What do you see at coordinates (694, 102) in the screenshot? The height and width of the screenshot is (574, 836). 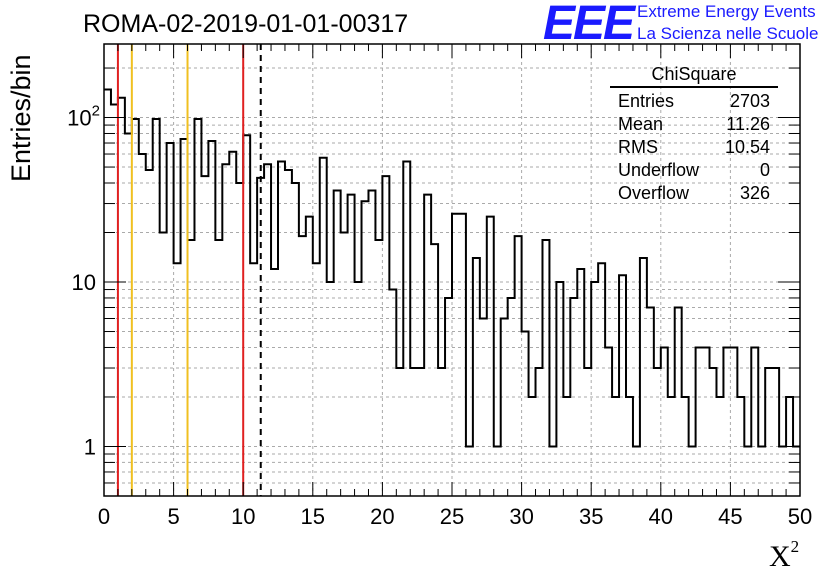 I see `stats-row-entries: Entries 2703` at bounding box center [694, 102].